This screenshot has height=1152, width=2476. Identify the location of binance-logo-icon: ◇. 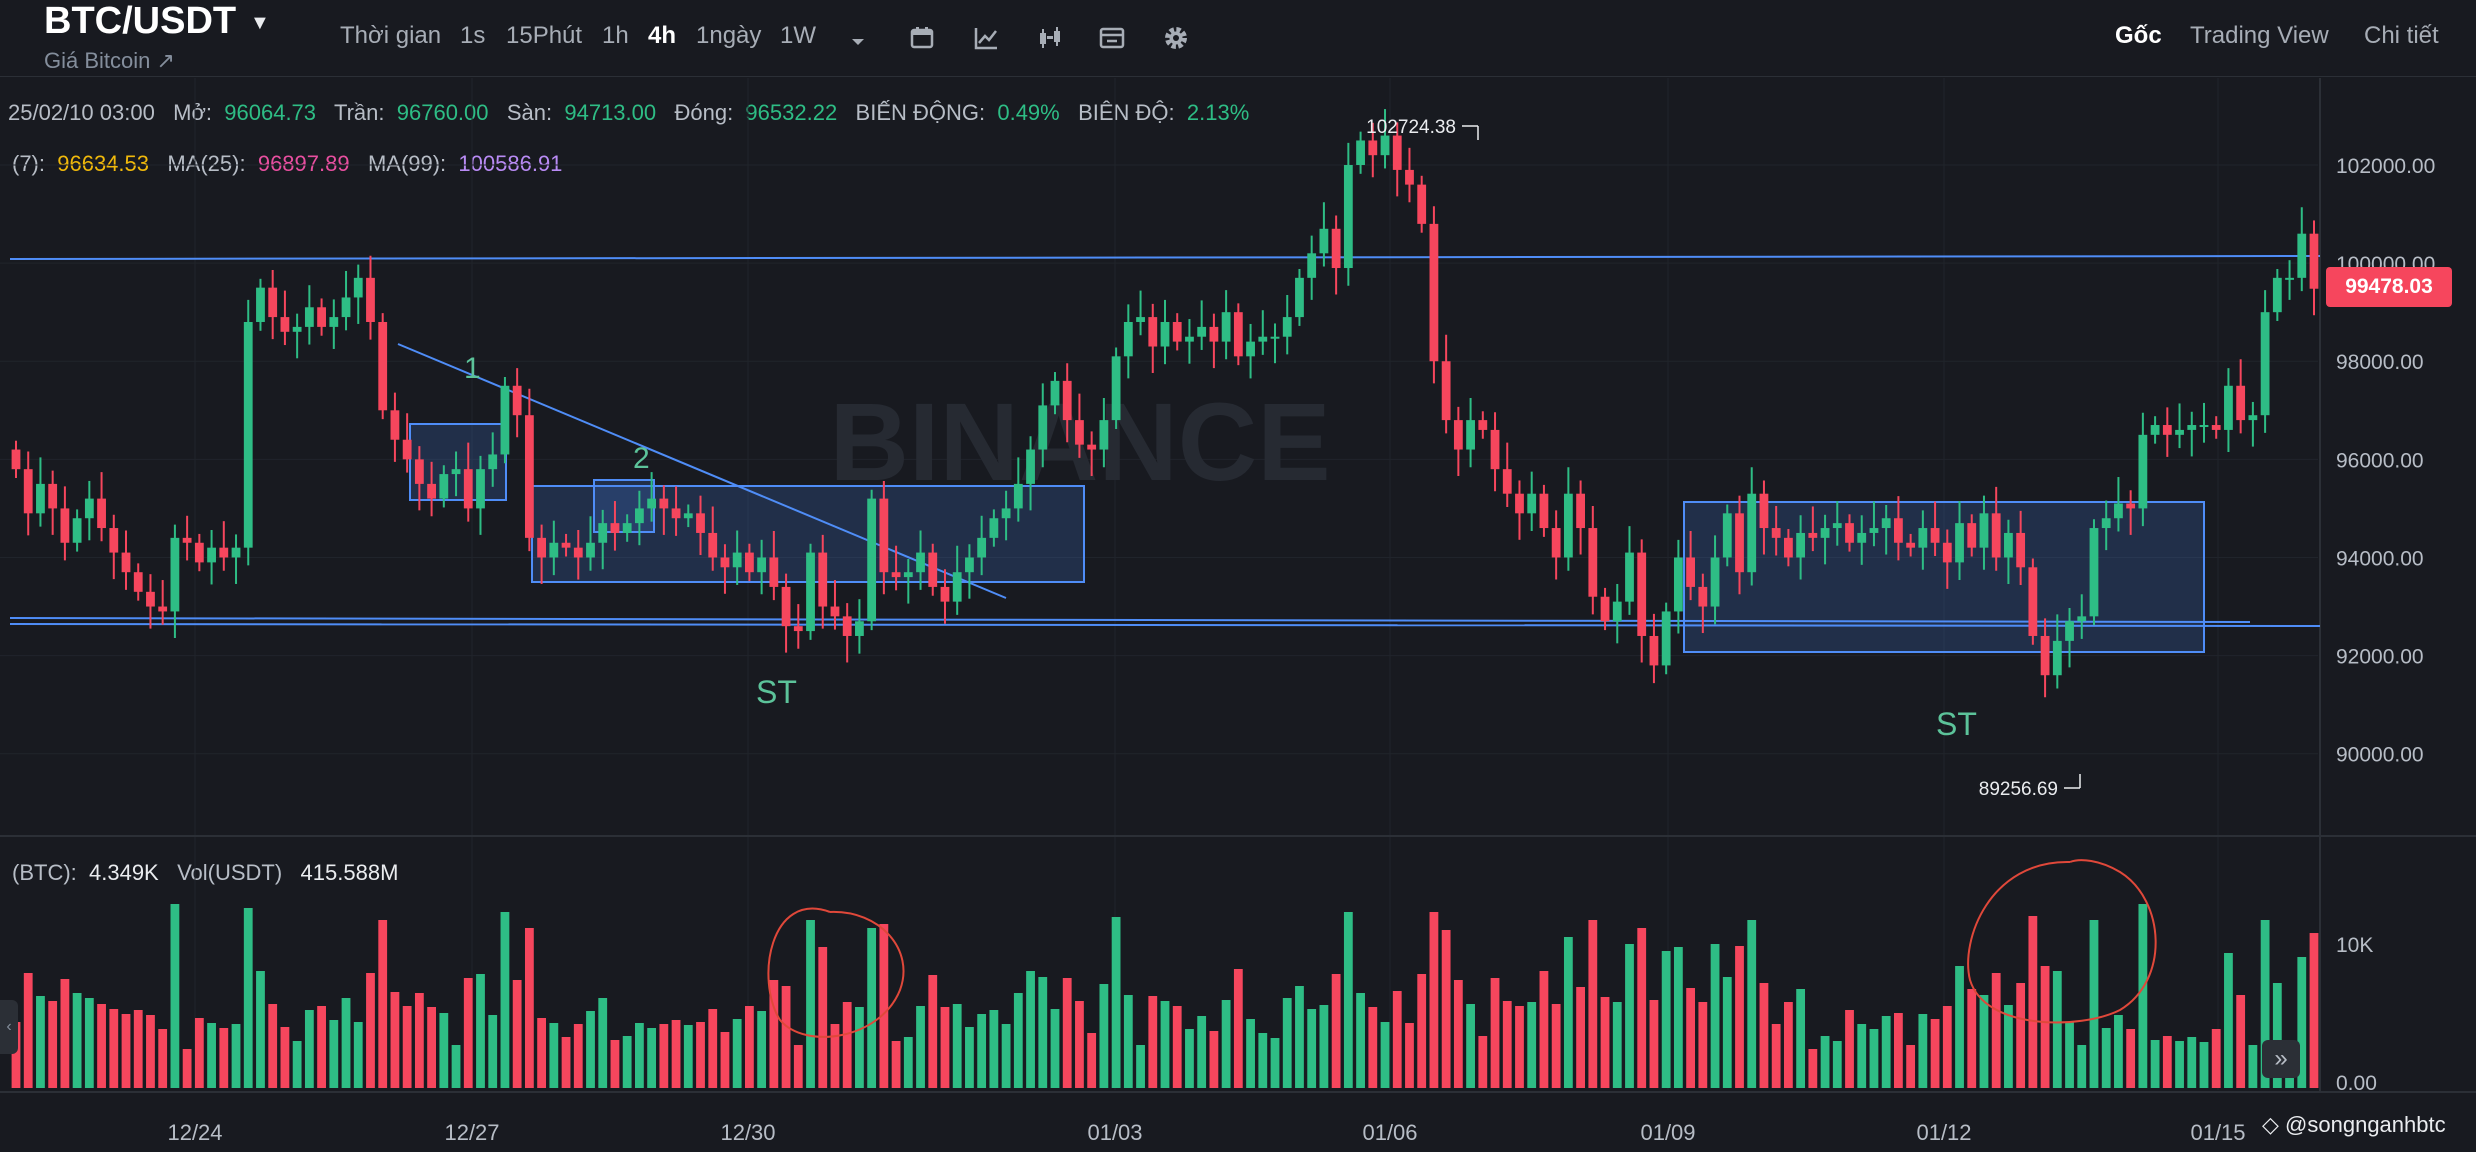
(2270, 1124).